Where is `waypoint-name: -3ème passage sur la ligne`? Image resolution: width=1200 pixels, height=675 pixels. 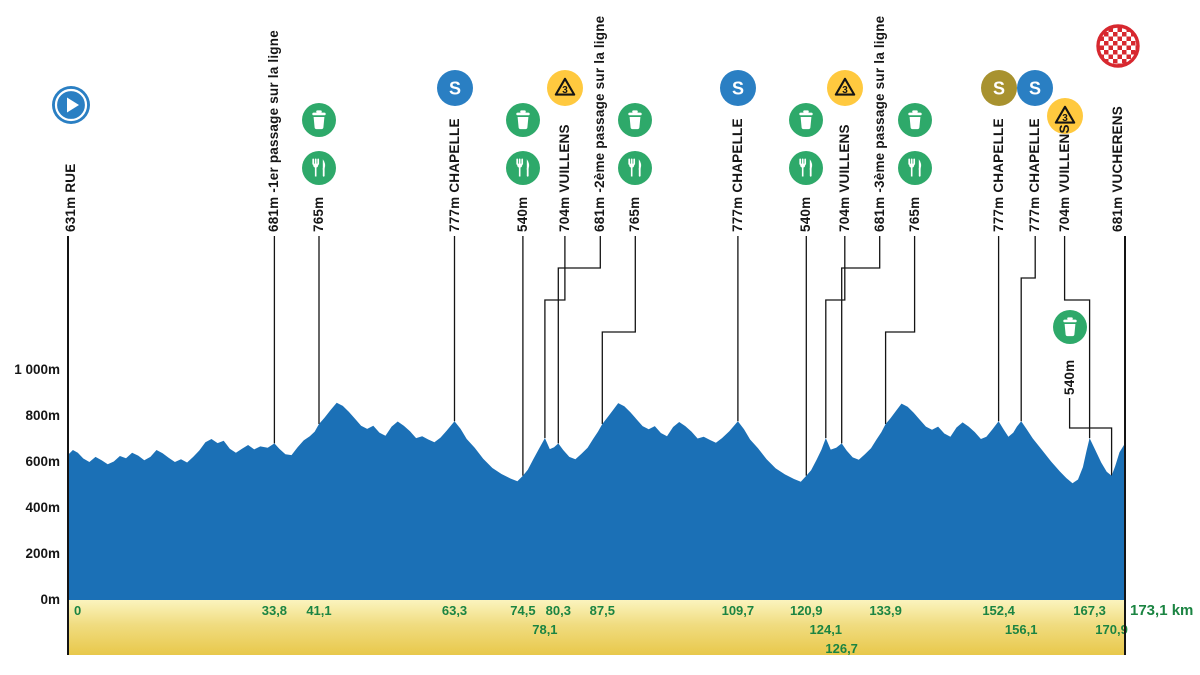 waypoint-name: -3ème passage sur la ligne is located at coordinates (879, 104).